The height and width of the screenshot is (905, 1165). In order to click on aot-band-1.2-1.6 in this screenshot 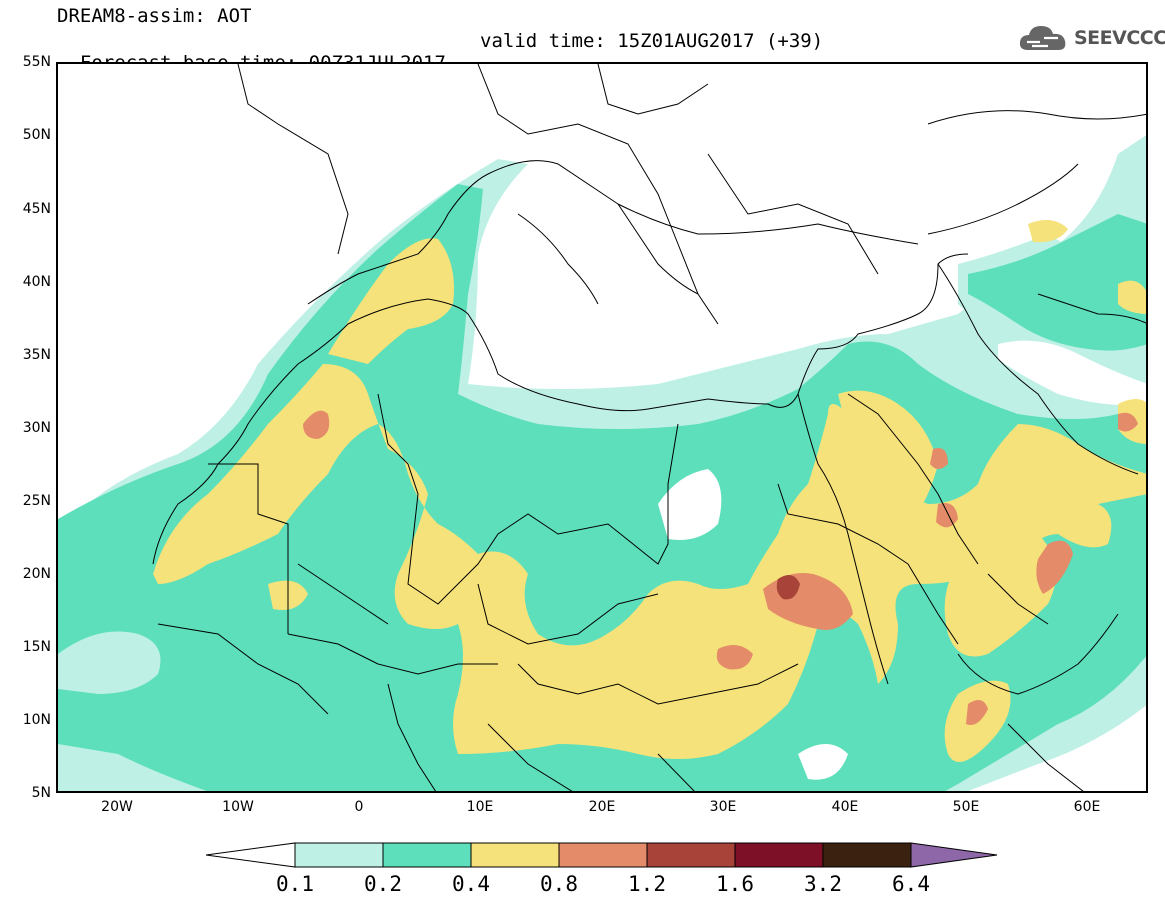, I will do `click(788, 587)`.